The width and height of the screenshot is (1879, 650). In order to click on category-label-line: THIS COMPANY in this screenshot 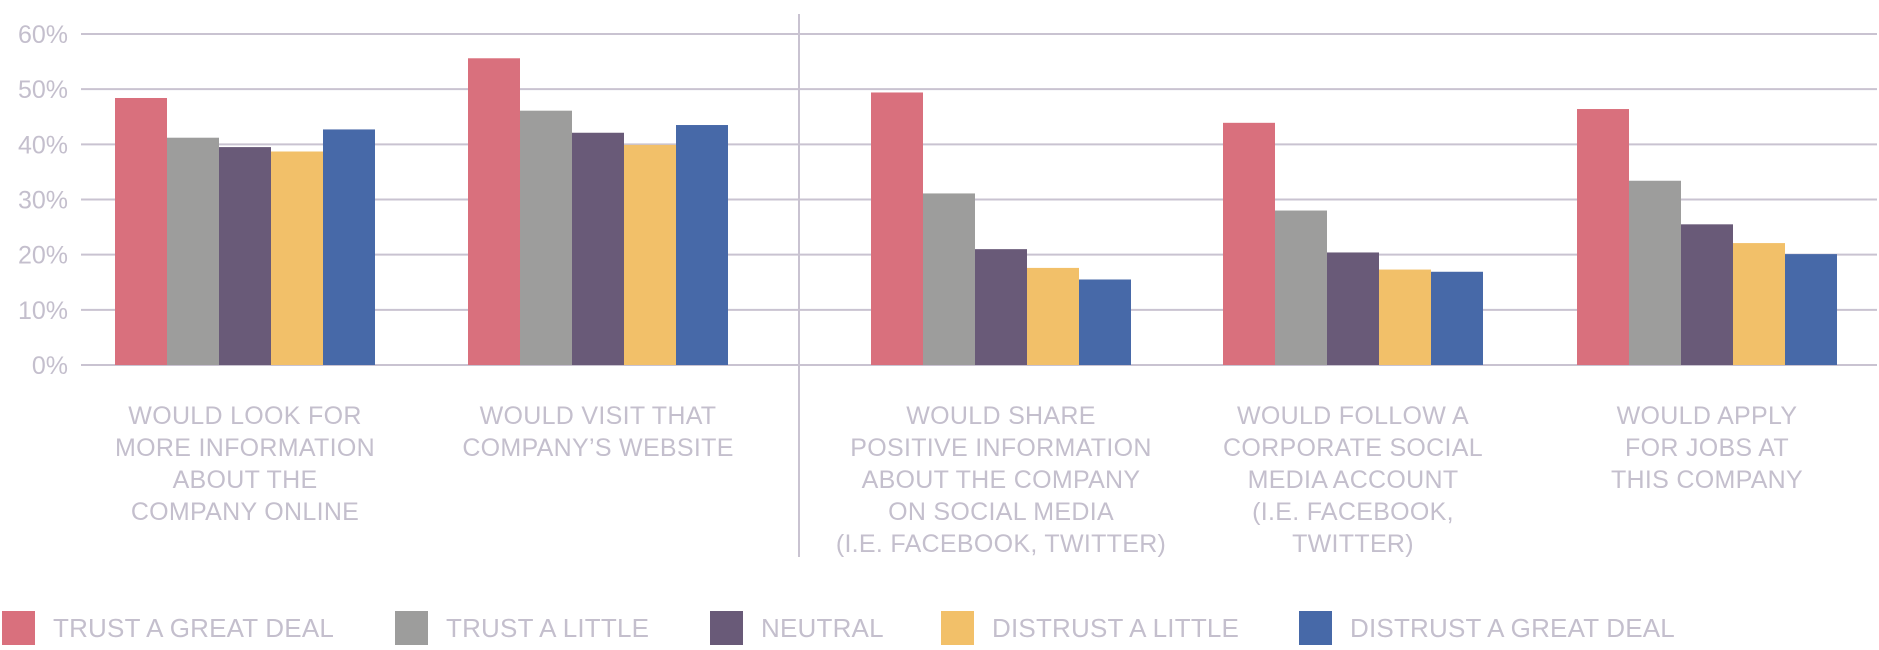, I will do `click(1707, 480)`.